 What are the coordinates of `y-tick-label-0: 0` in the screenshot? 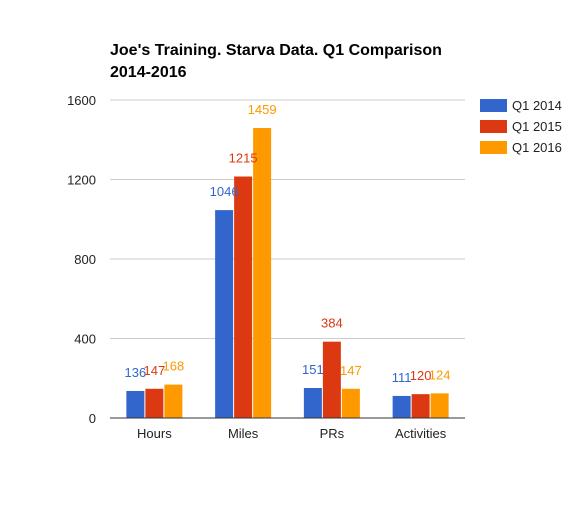 It's located at (92, 418).